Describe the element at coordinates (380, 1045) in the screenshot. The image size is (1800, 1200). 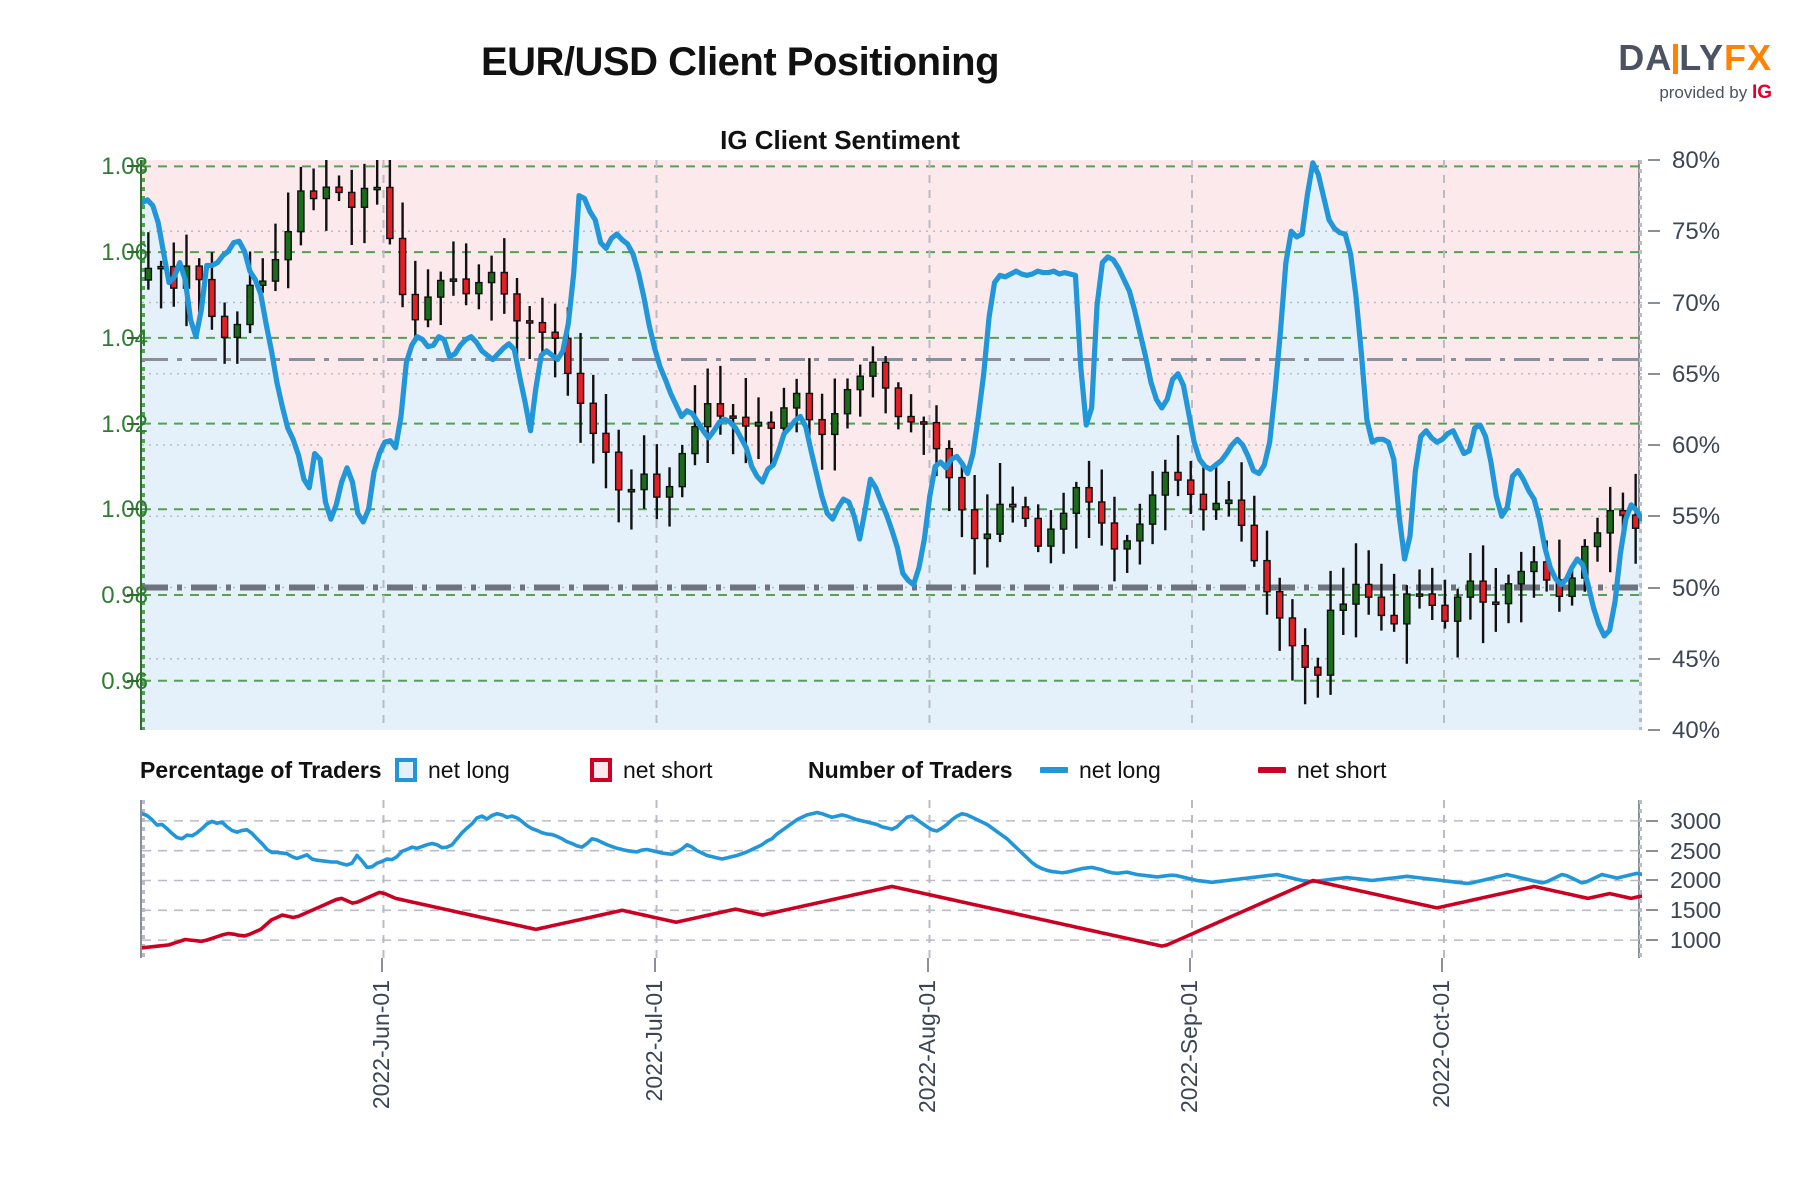
I see `x-axis-tick-0: 2022-Jun-01` at that location.